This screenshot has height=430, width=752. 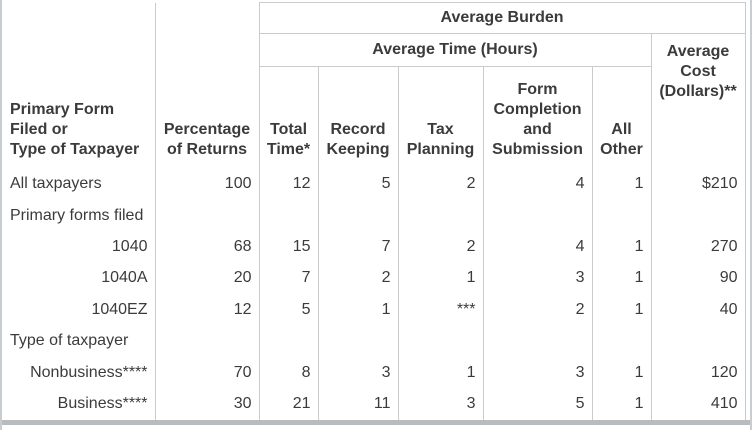 I want to click on cell-average-cost: 270, so click(x=698, y=247).